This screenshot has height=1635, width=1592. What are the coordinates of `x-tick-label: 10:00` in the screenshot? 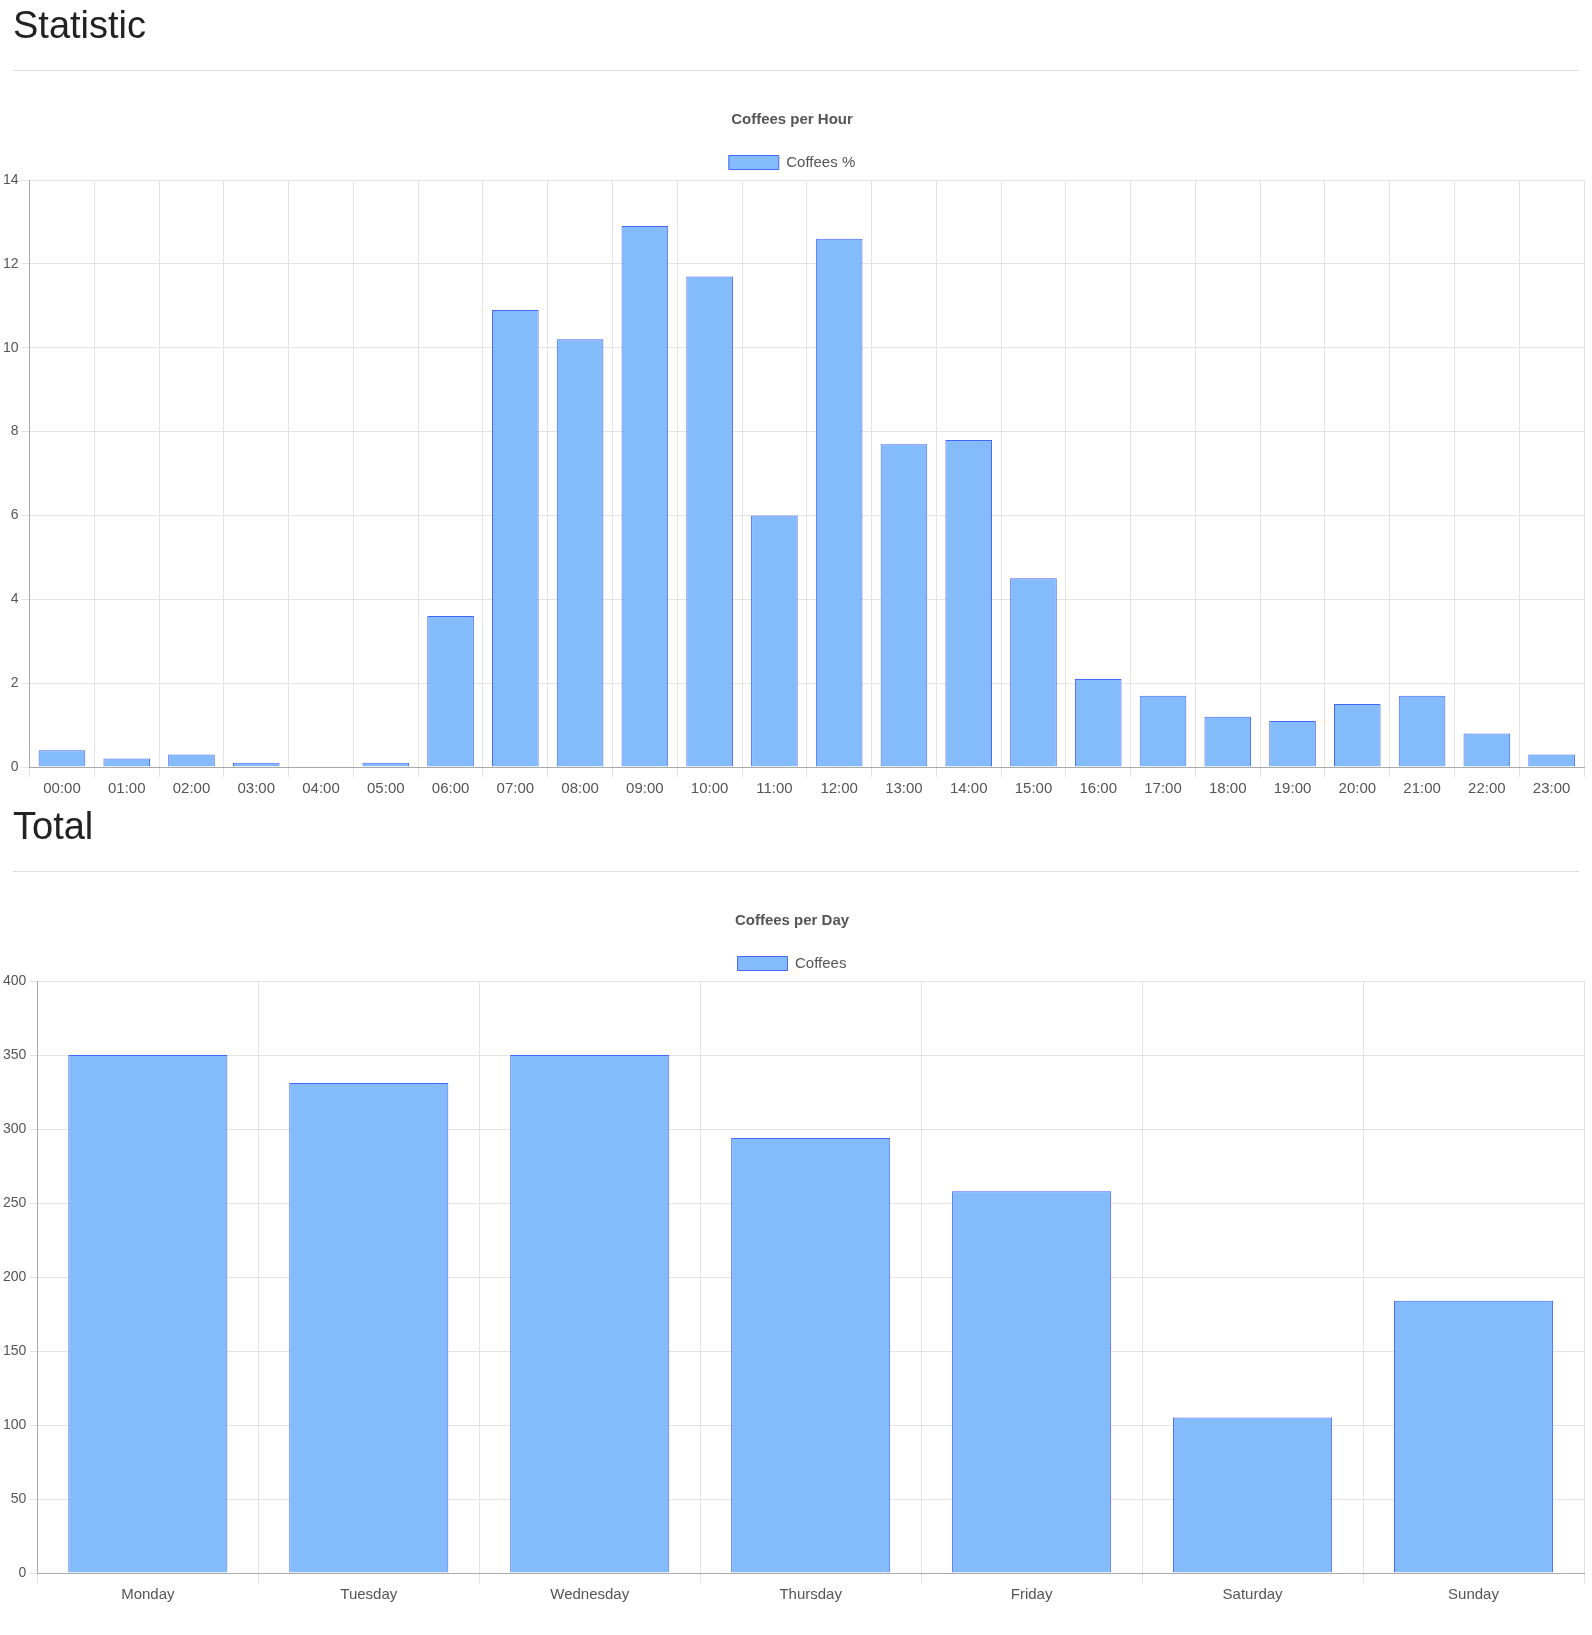 It's located at (709, 788).